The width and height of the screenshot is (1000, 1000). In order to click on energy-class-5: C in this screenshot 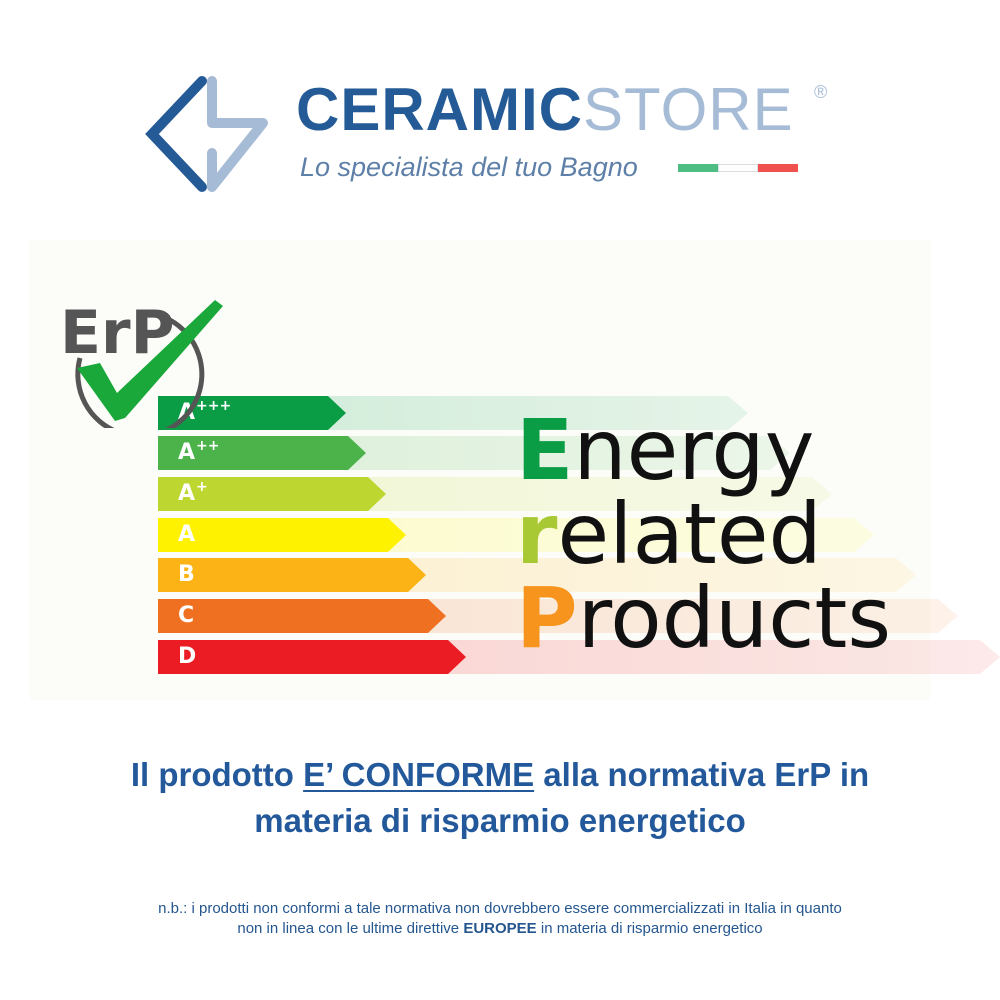, I will do `click(302, 616)`.